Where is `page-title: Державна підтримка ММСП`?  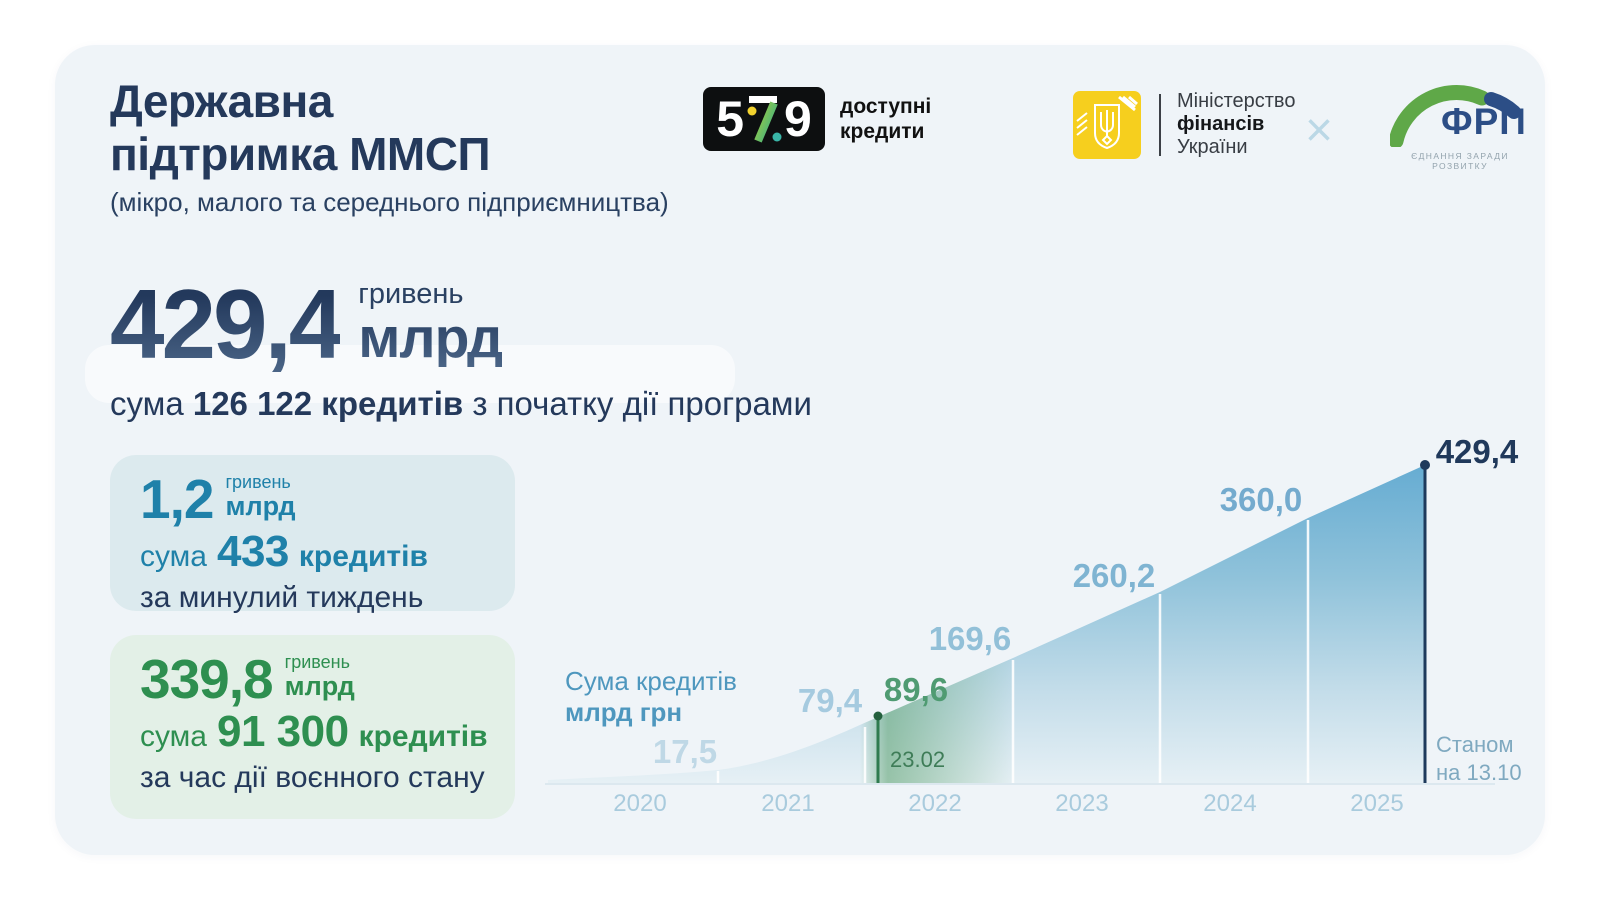 page-title: Державна підтримка ММСП is located at coordinates (300, 128).